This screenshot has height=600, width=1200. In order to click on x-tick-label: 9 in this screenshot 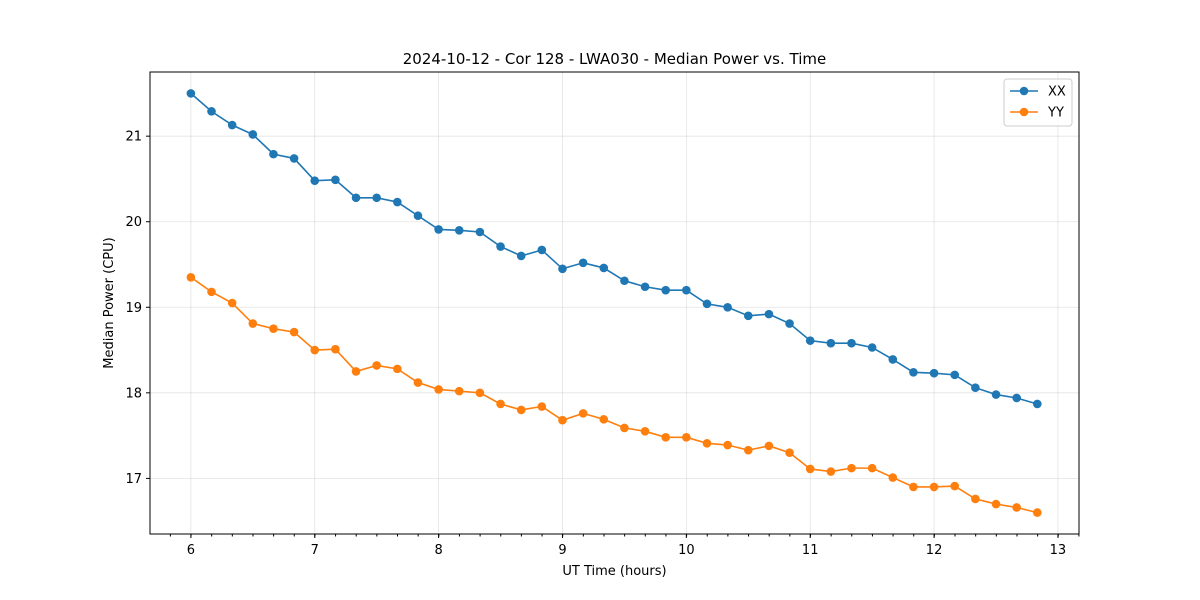, I will do `click(562, 550)`.